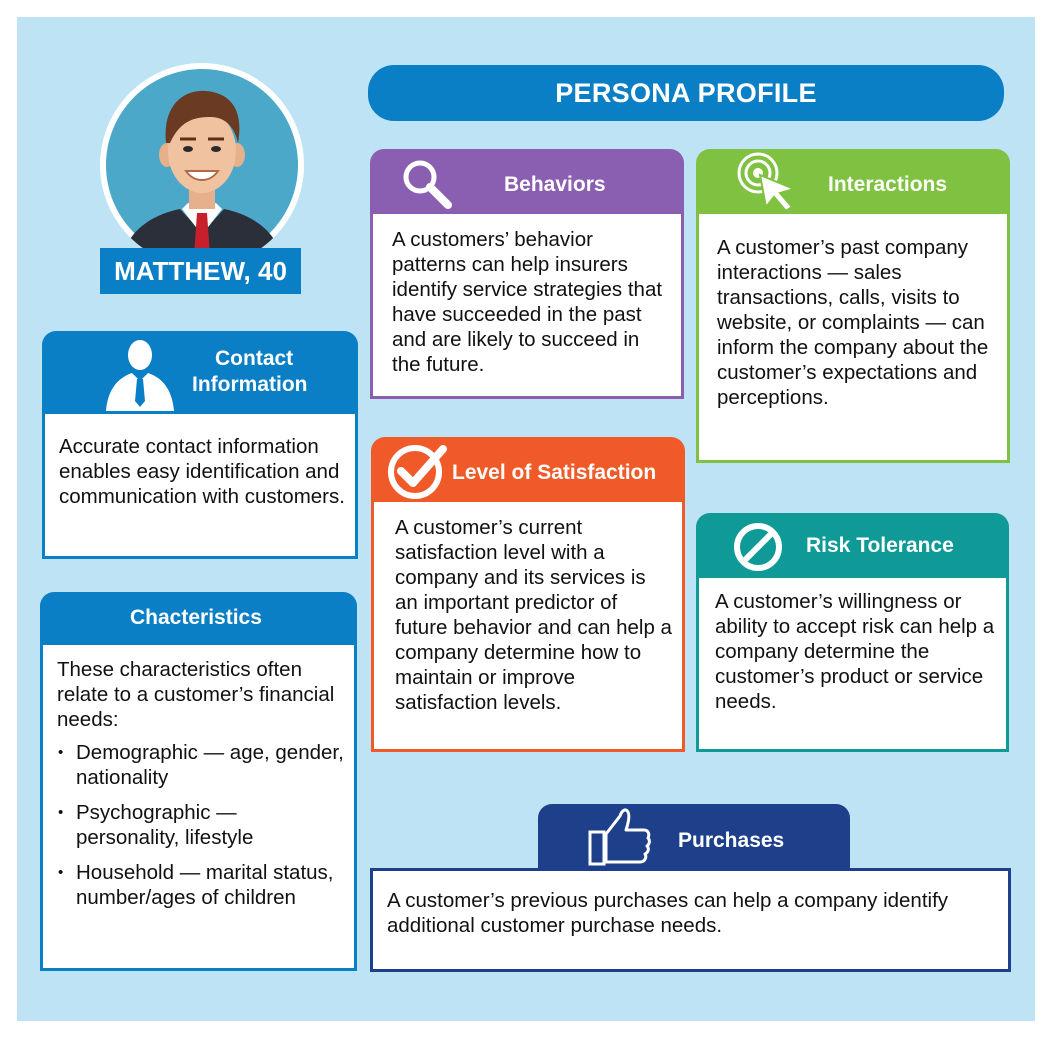  Describe the element at coordinates (554, 472) in the screenshot. I see `satisfaction-heading: Level of Satisfaction` at that location.